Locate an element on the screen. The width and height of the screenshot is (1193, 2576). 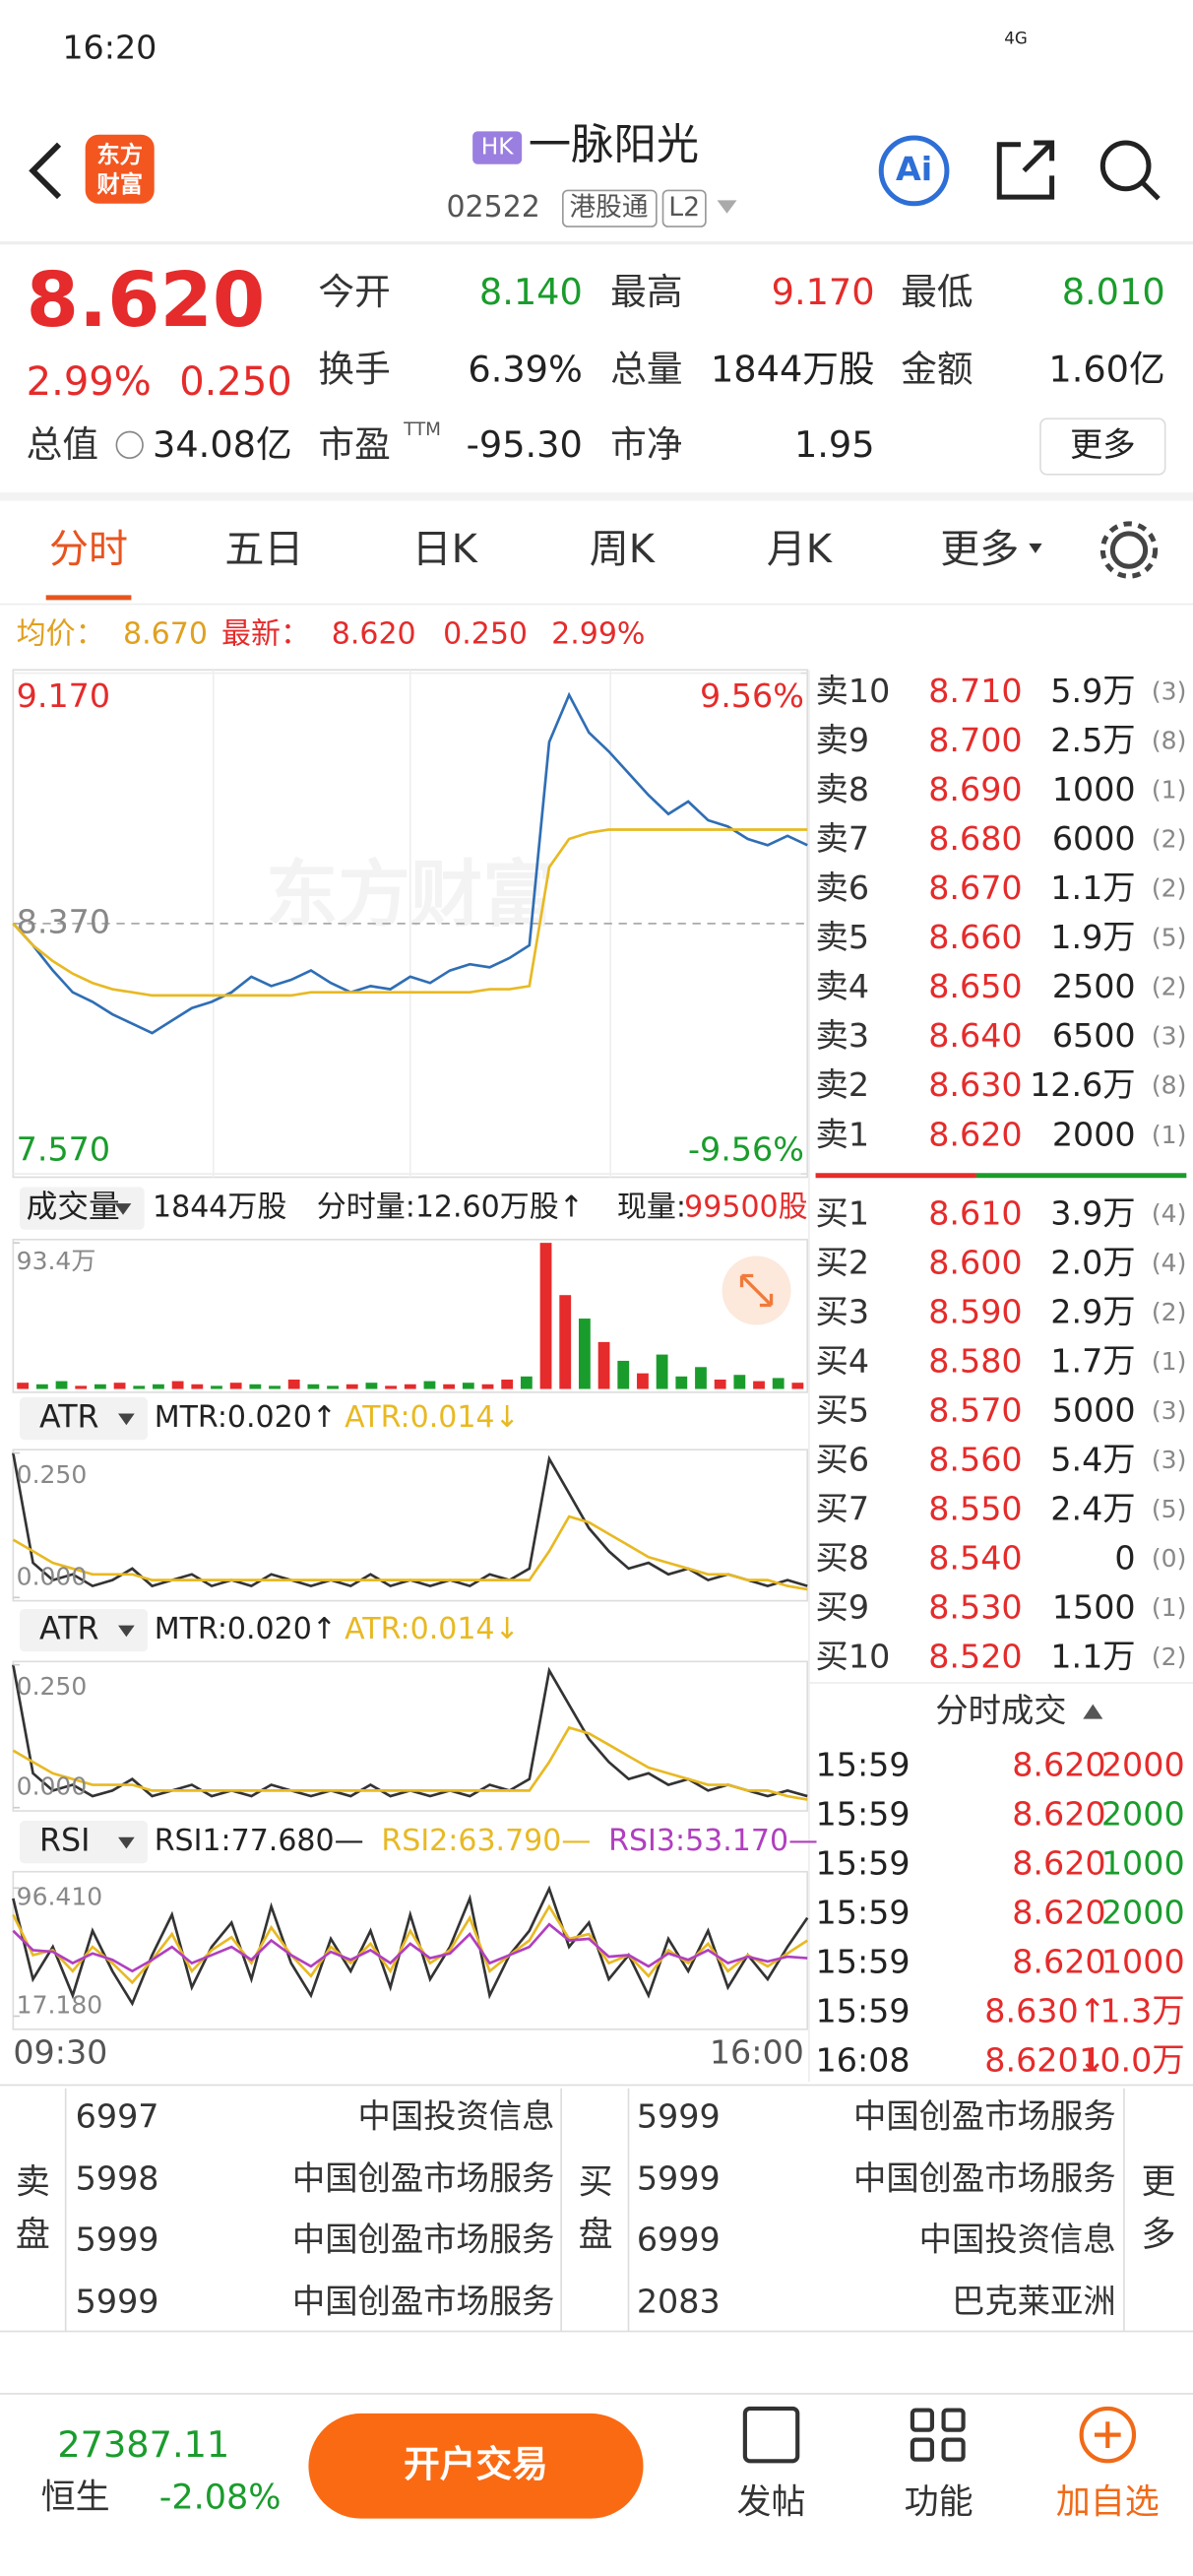
latest-percent: 2.99% is located at coordinates (598, 634).